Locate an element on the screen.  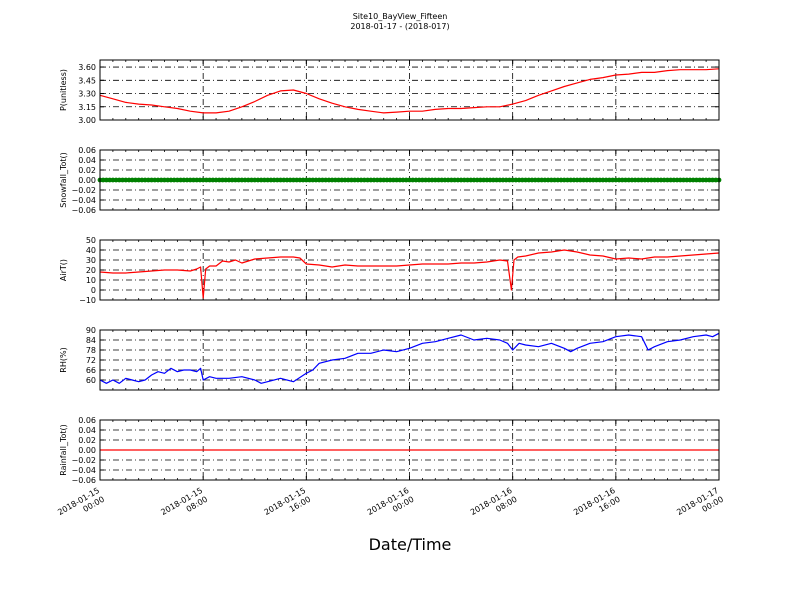
y-tick-label: 40 is located at coordinates (91, 250).